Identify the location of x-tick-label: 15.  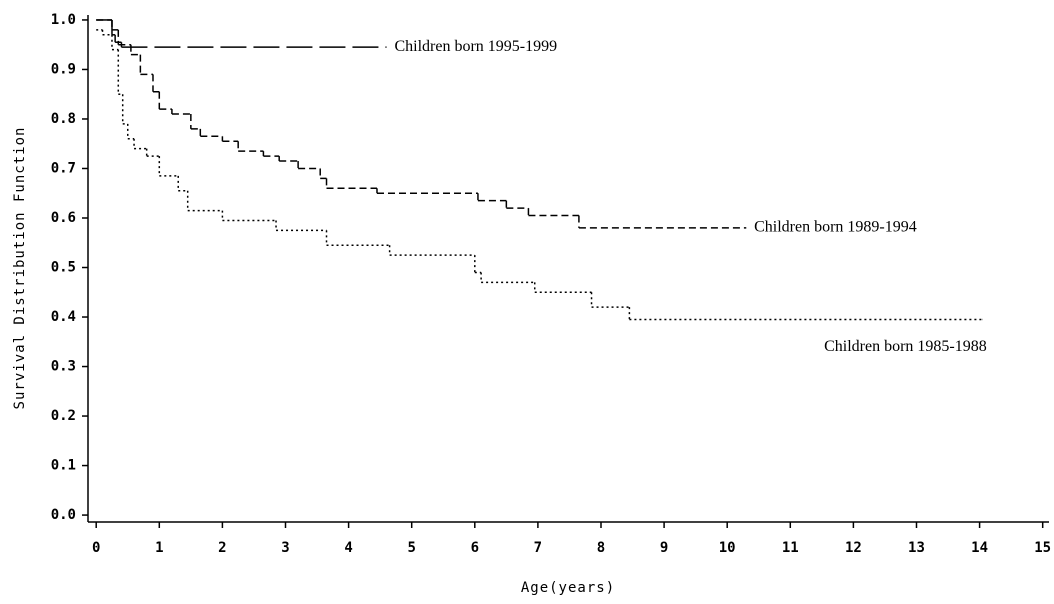
(1042, 548).